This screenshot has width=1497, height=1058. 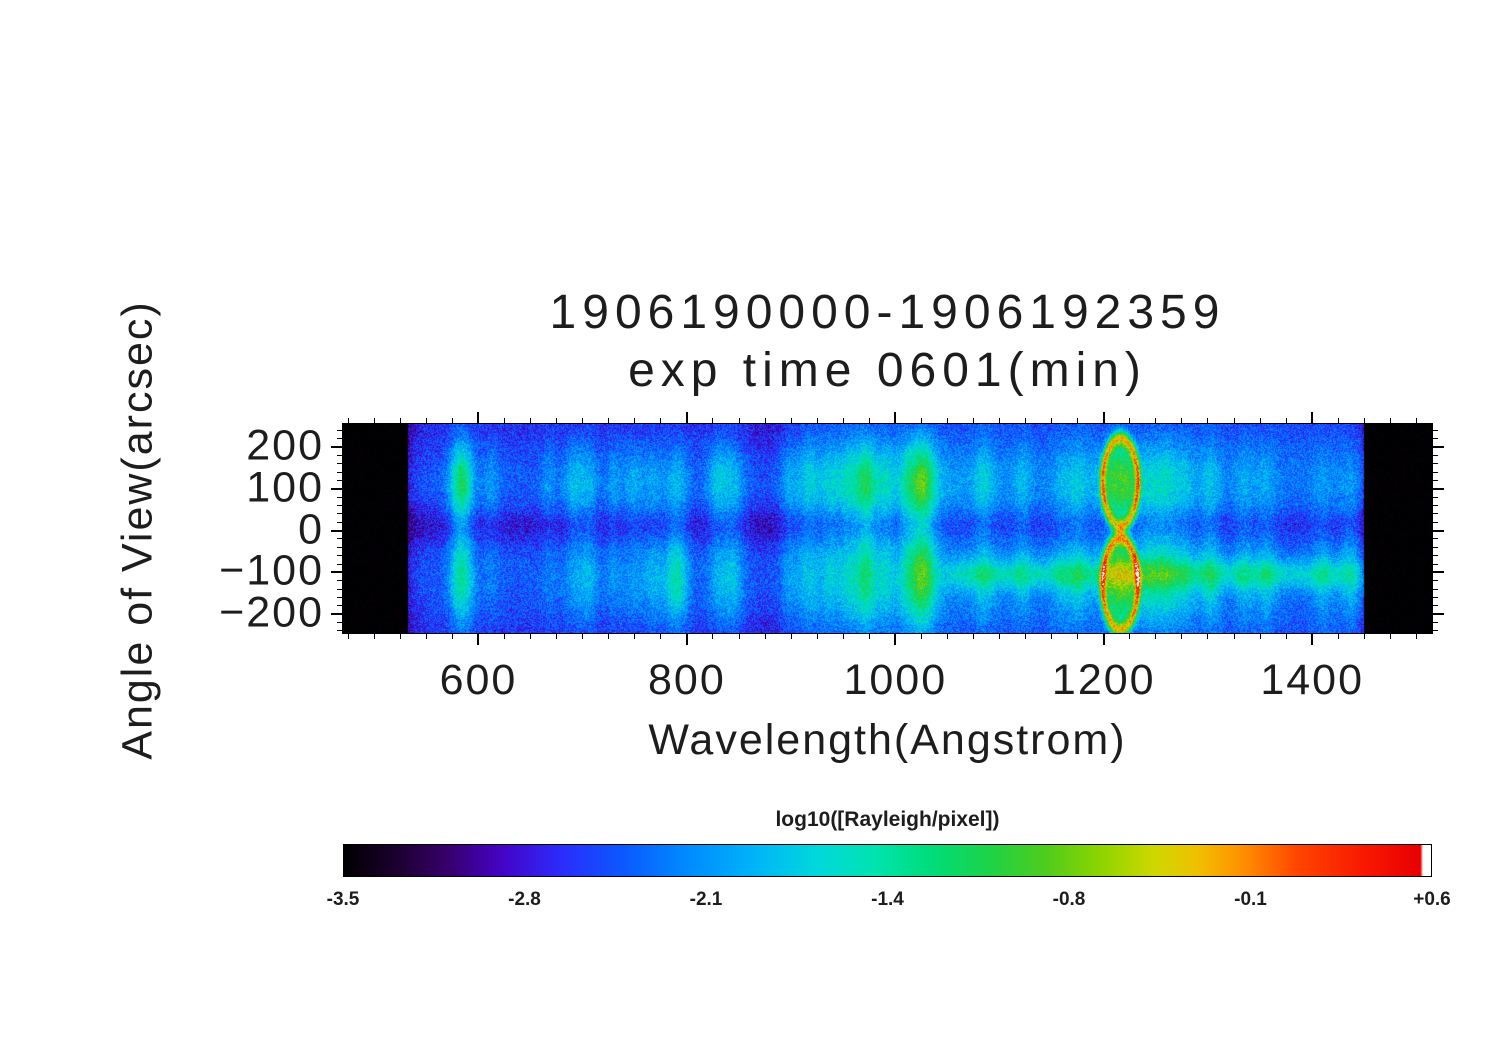 I want to click on x-tick-label: 1400, so click(x=1312, y=680).